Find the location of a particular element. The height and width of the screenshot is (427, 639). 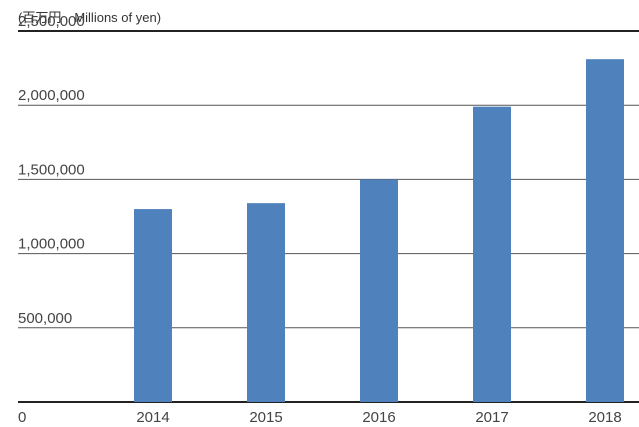

y-tick-label: 1,500,000 is located at coordinates (51, 169).